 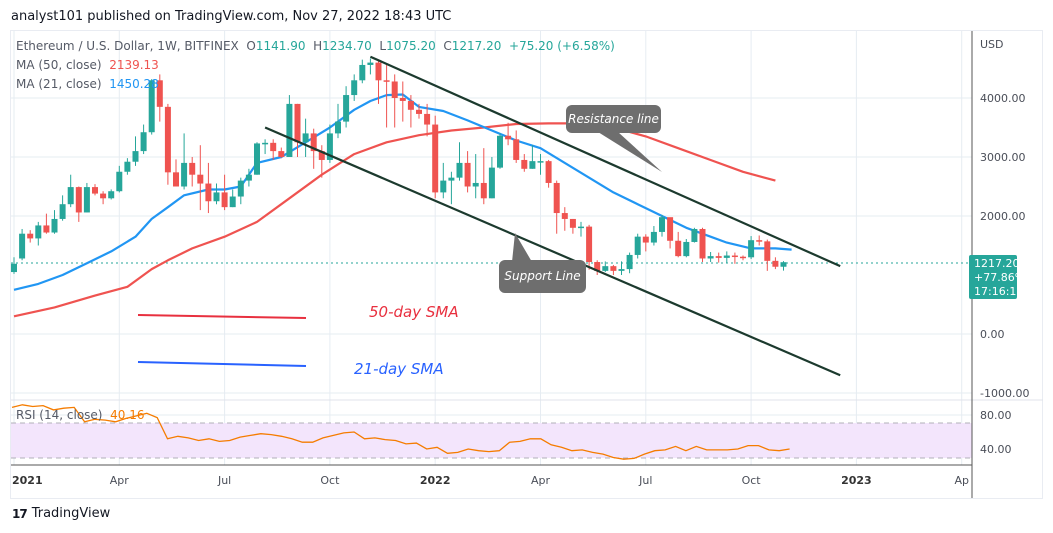 I want to click on resistance-callout: Resistance line, so click(x=613, y=119).